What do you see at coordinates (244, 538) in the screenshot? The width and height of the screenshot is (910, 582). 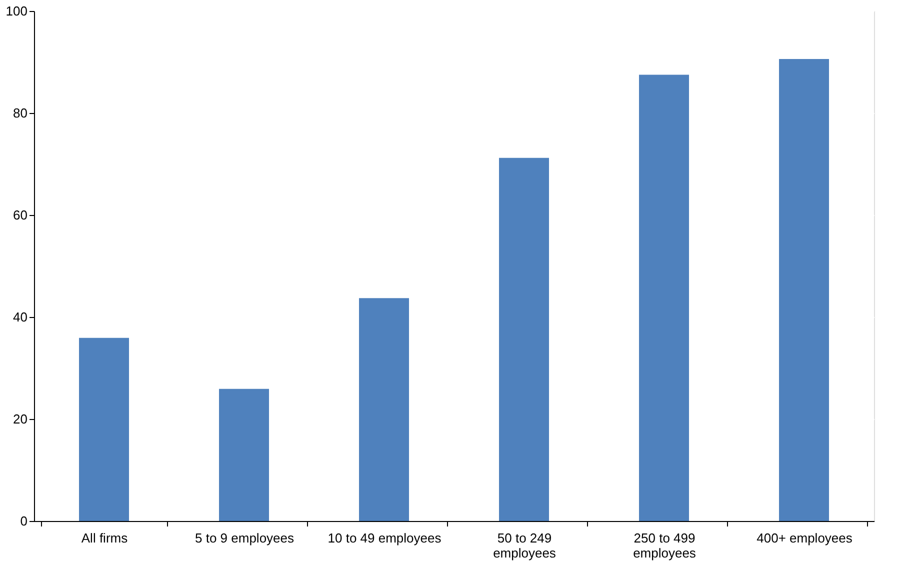 I see `x-tick-label: 5 to 9 employees` at bounding box center [244, 538].